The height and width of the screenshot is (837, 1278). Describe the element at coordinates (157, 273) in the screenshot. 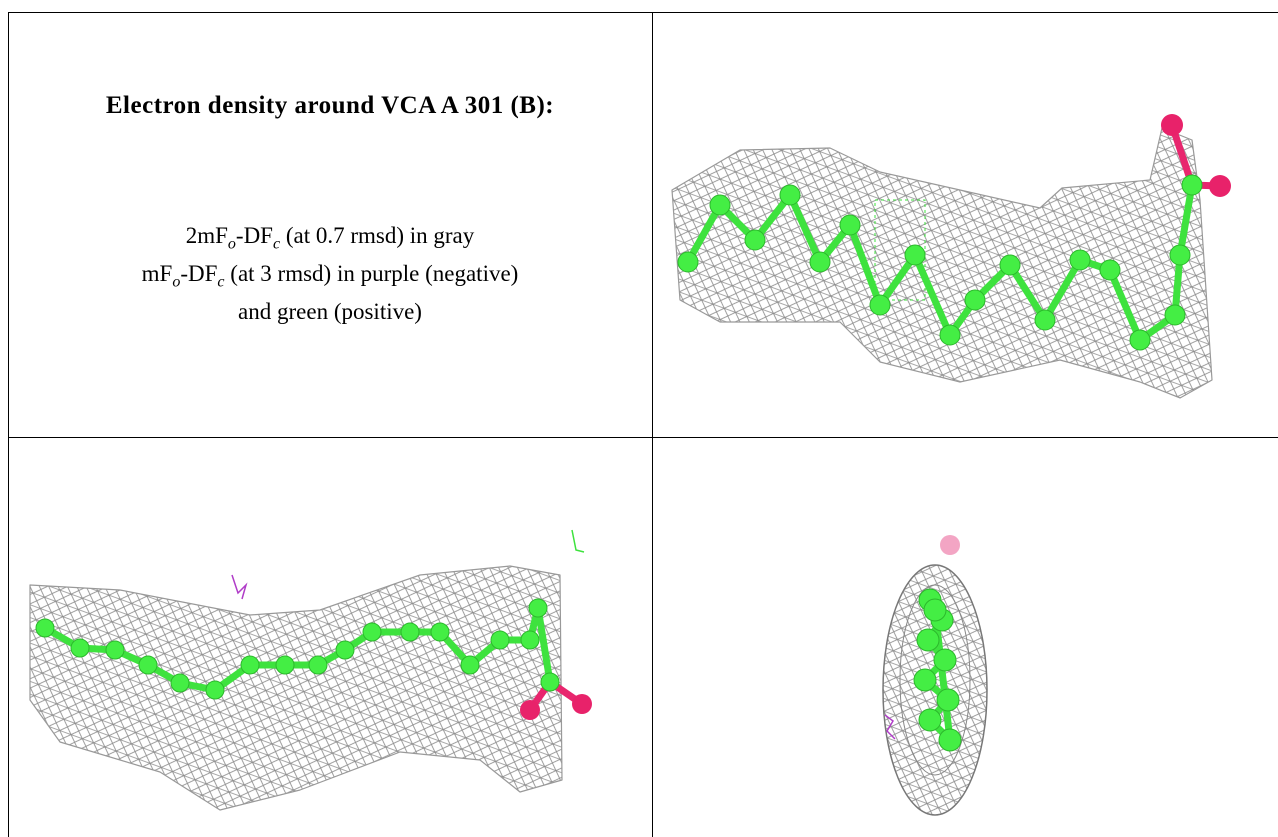

I see `text: mF` at that location.